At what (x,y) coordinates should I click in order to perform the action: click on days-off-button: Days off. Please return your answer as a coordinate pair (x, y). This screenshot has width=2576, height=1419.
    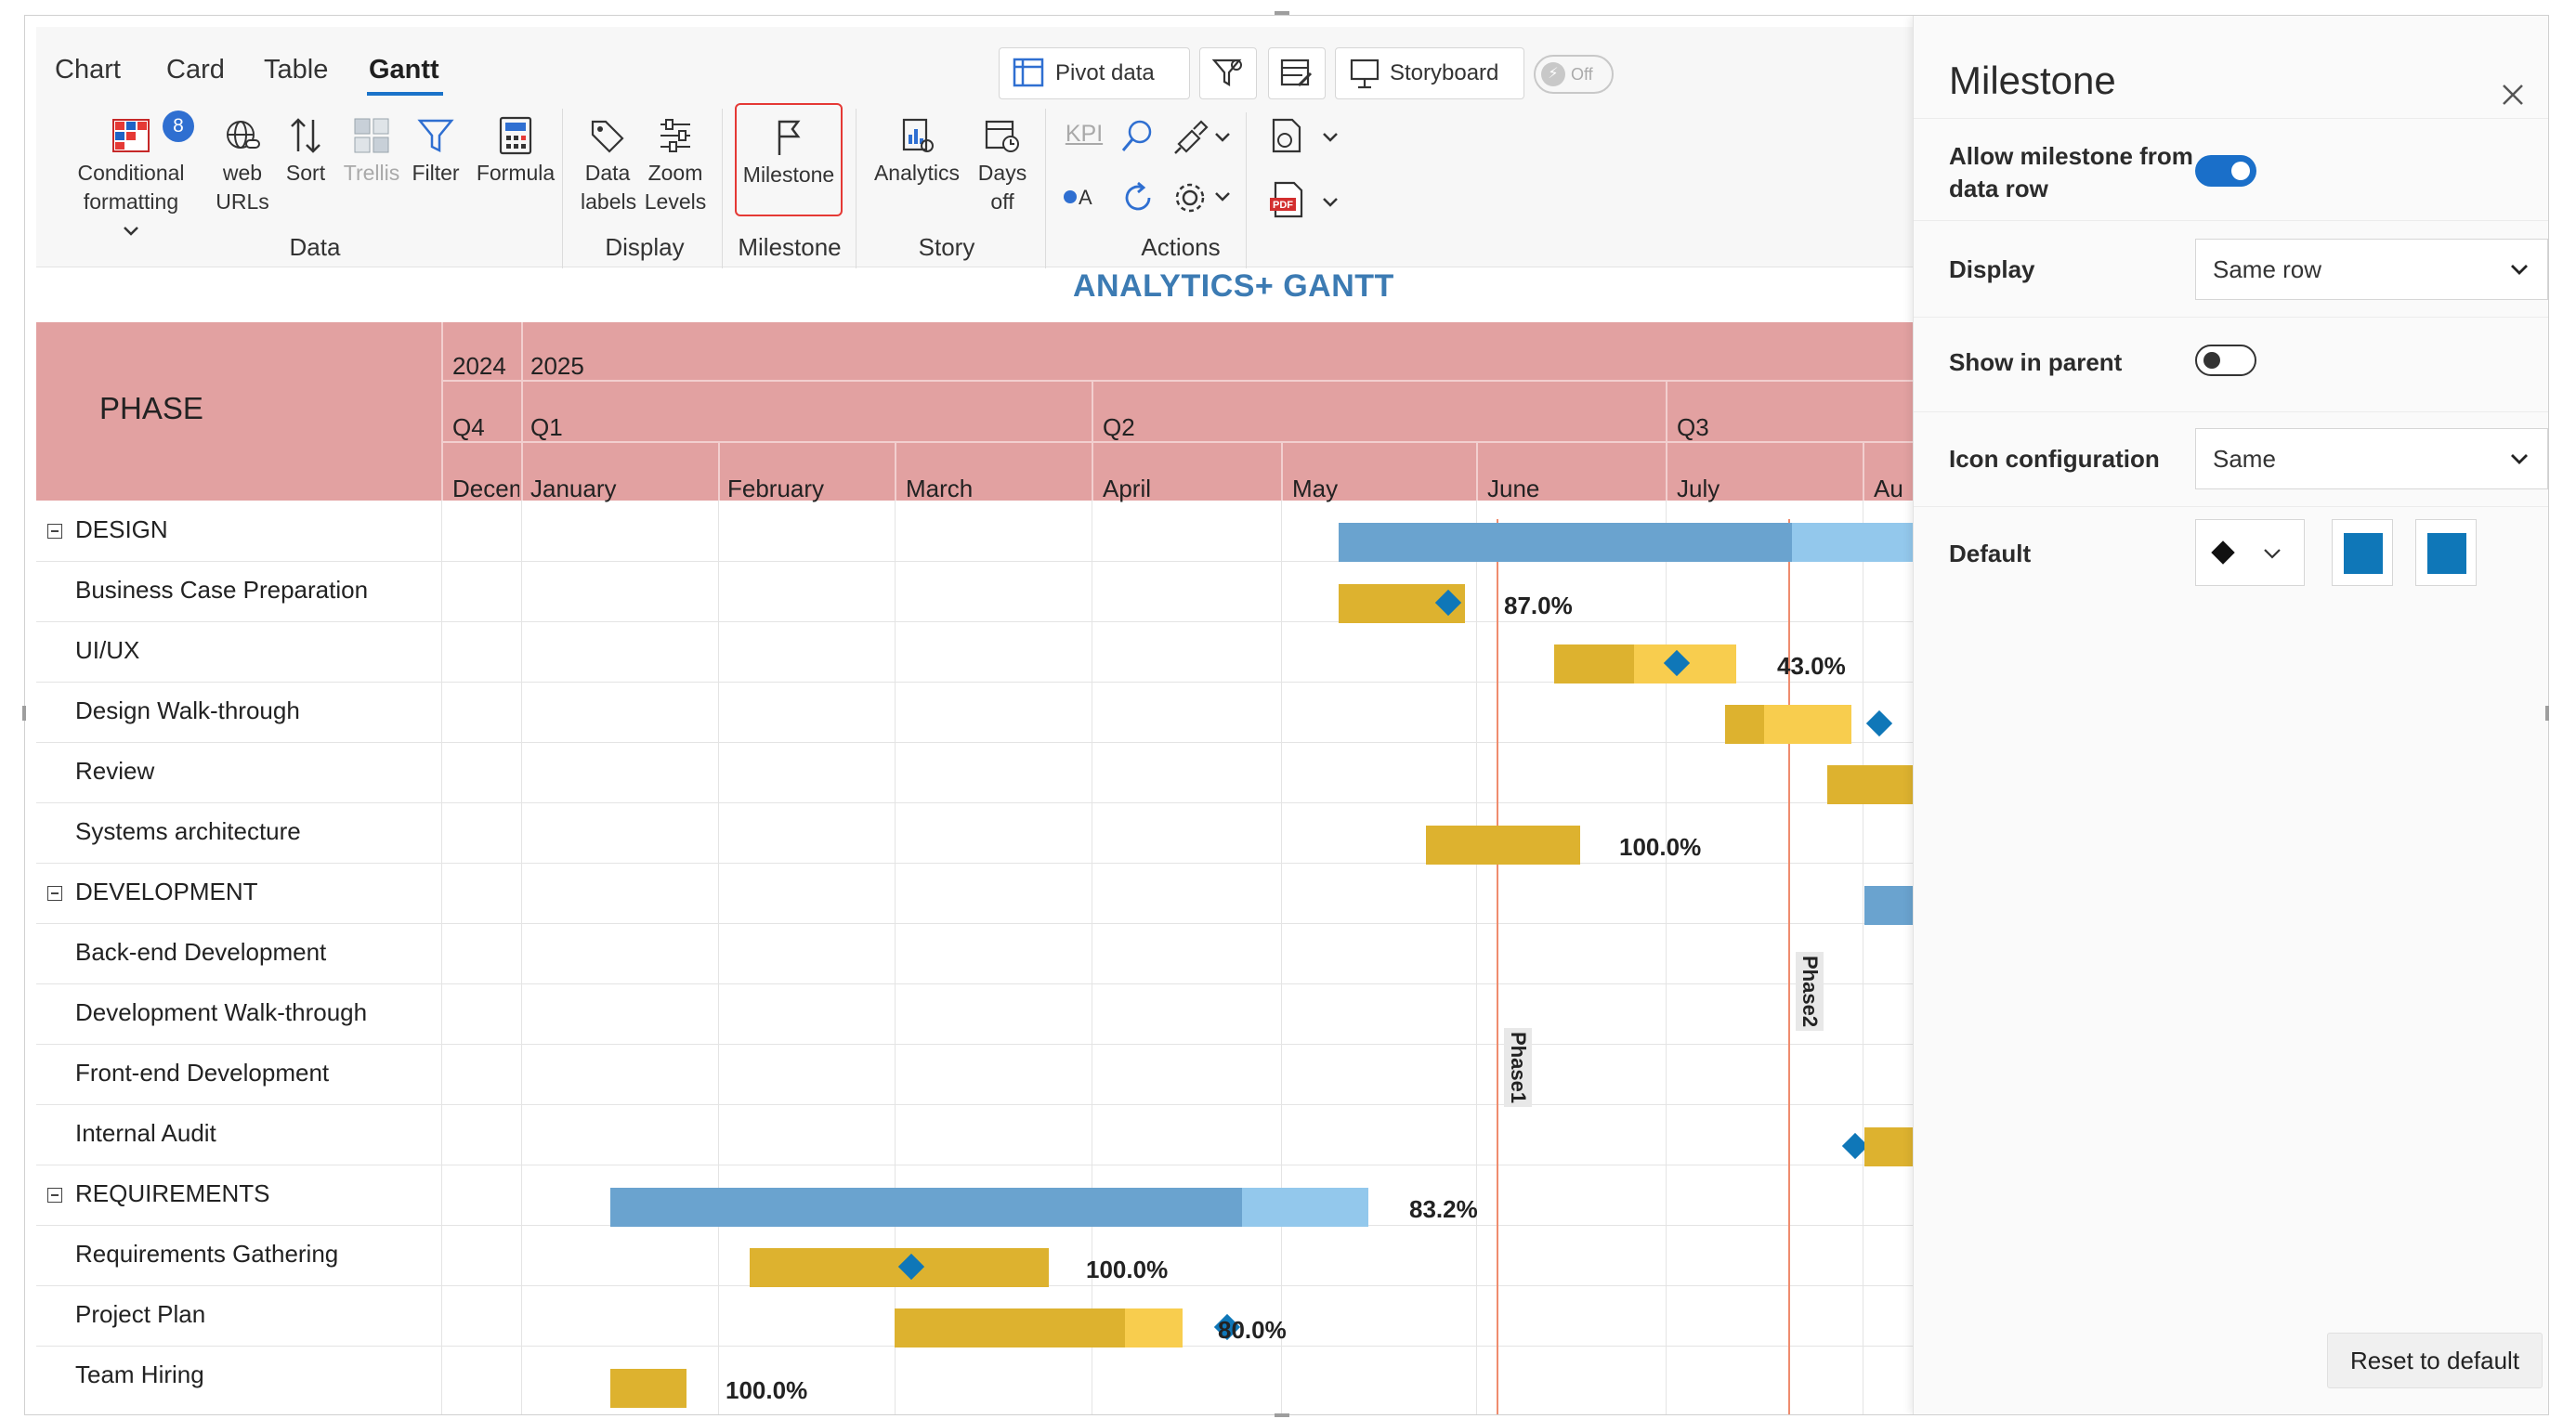
    Looking at the image, I should click on (1002, 166).